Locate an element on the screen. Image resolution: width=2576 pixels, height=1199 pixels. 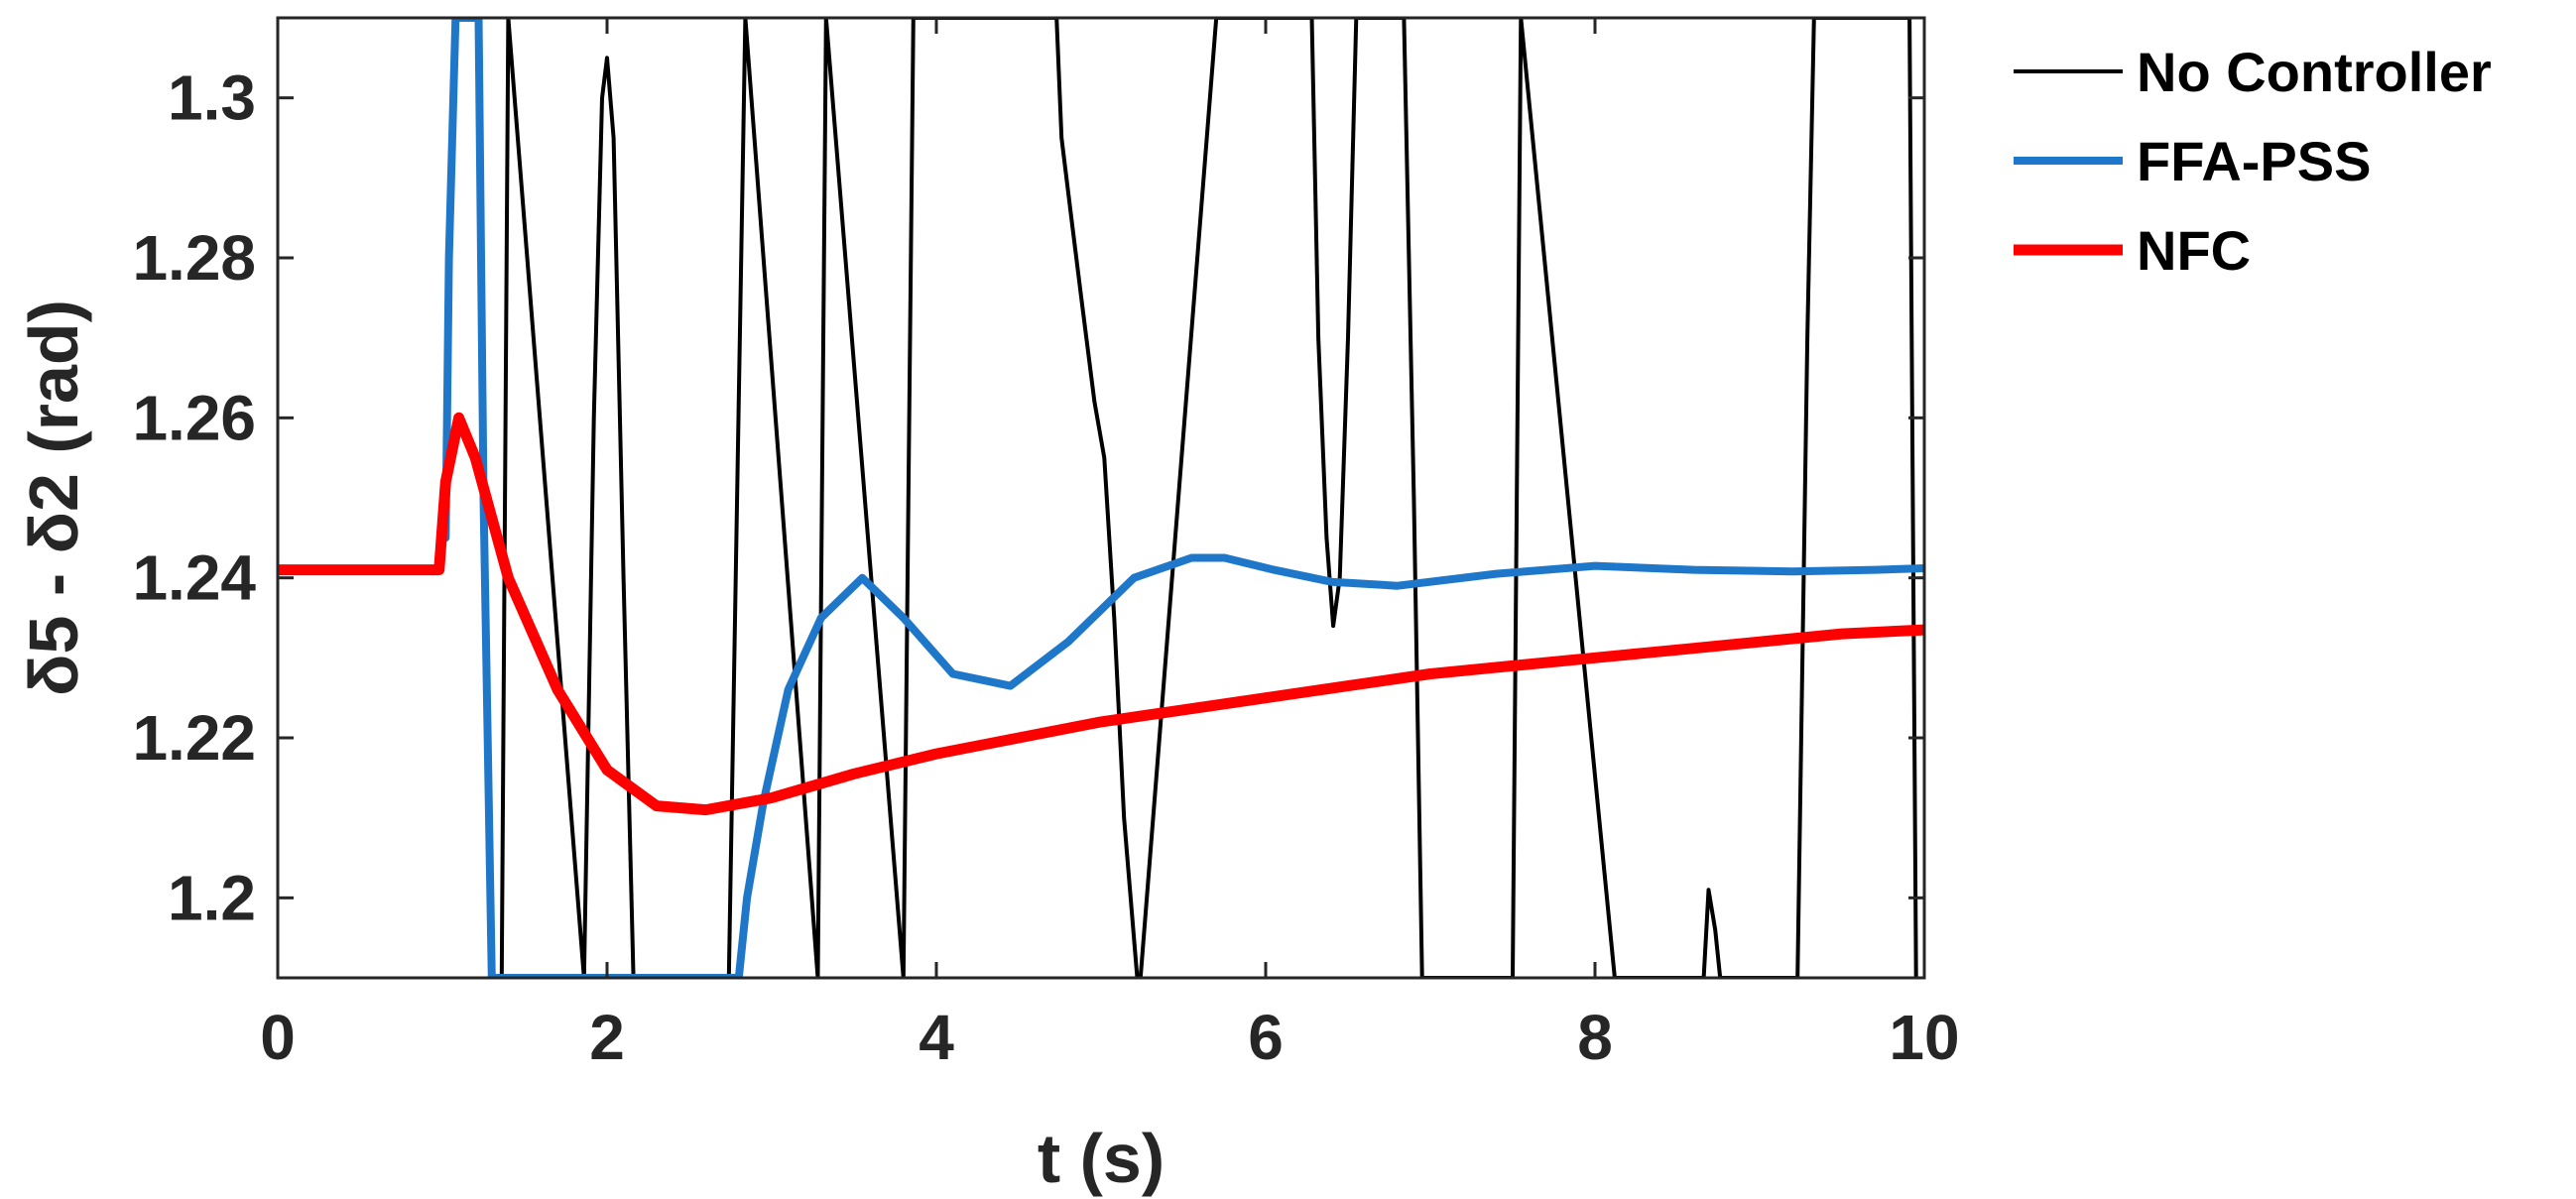
y-tick-label: 1.22 is located at coordinates (194, 738).